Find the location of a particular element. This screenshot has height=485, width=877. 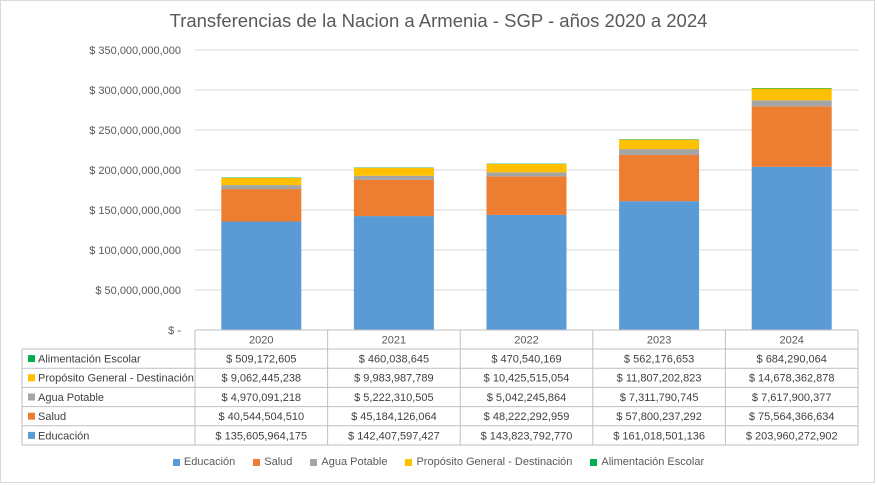

x-category-label: 2024 is located at coordinates (791, 341).